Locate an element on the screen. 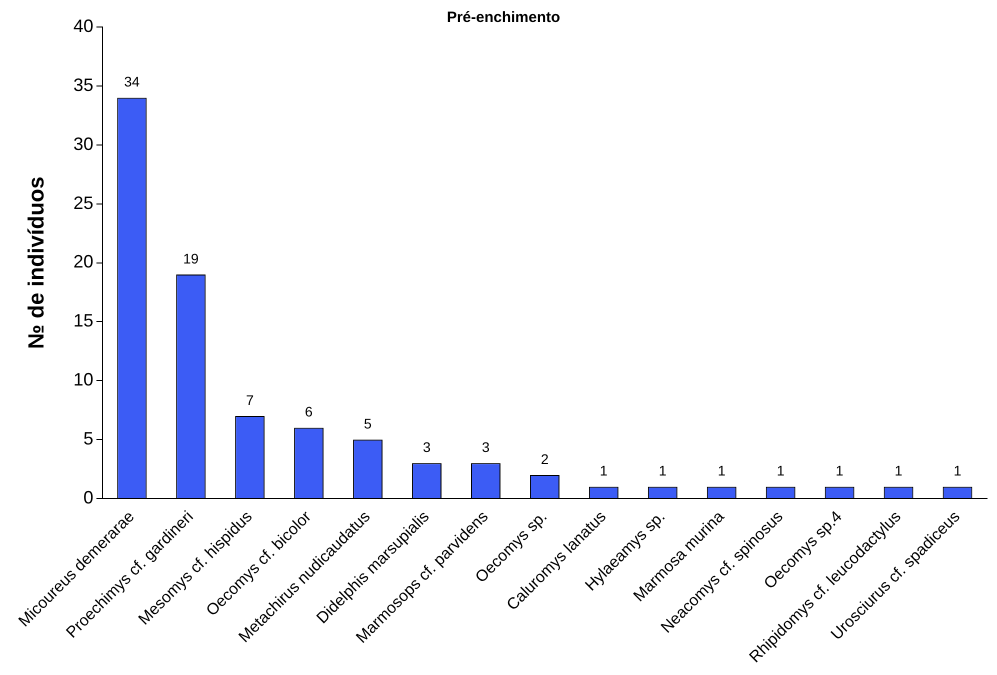 The image size is (997, 675). y-tick-label: 25 is located at coordinates (83, 202).